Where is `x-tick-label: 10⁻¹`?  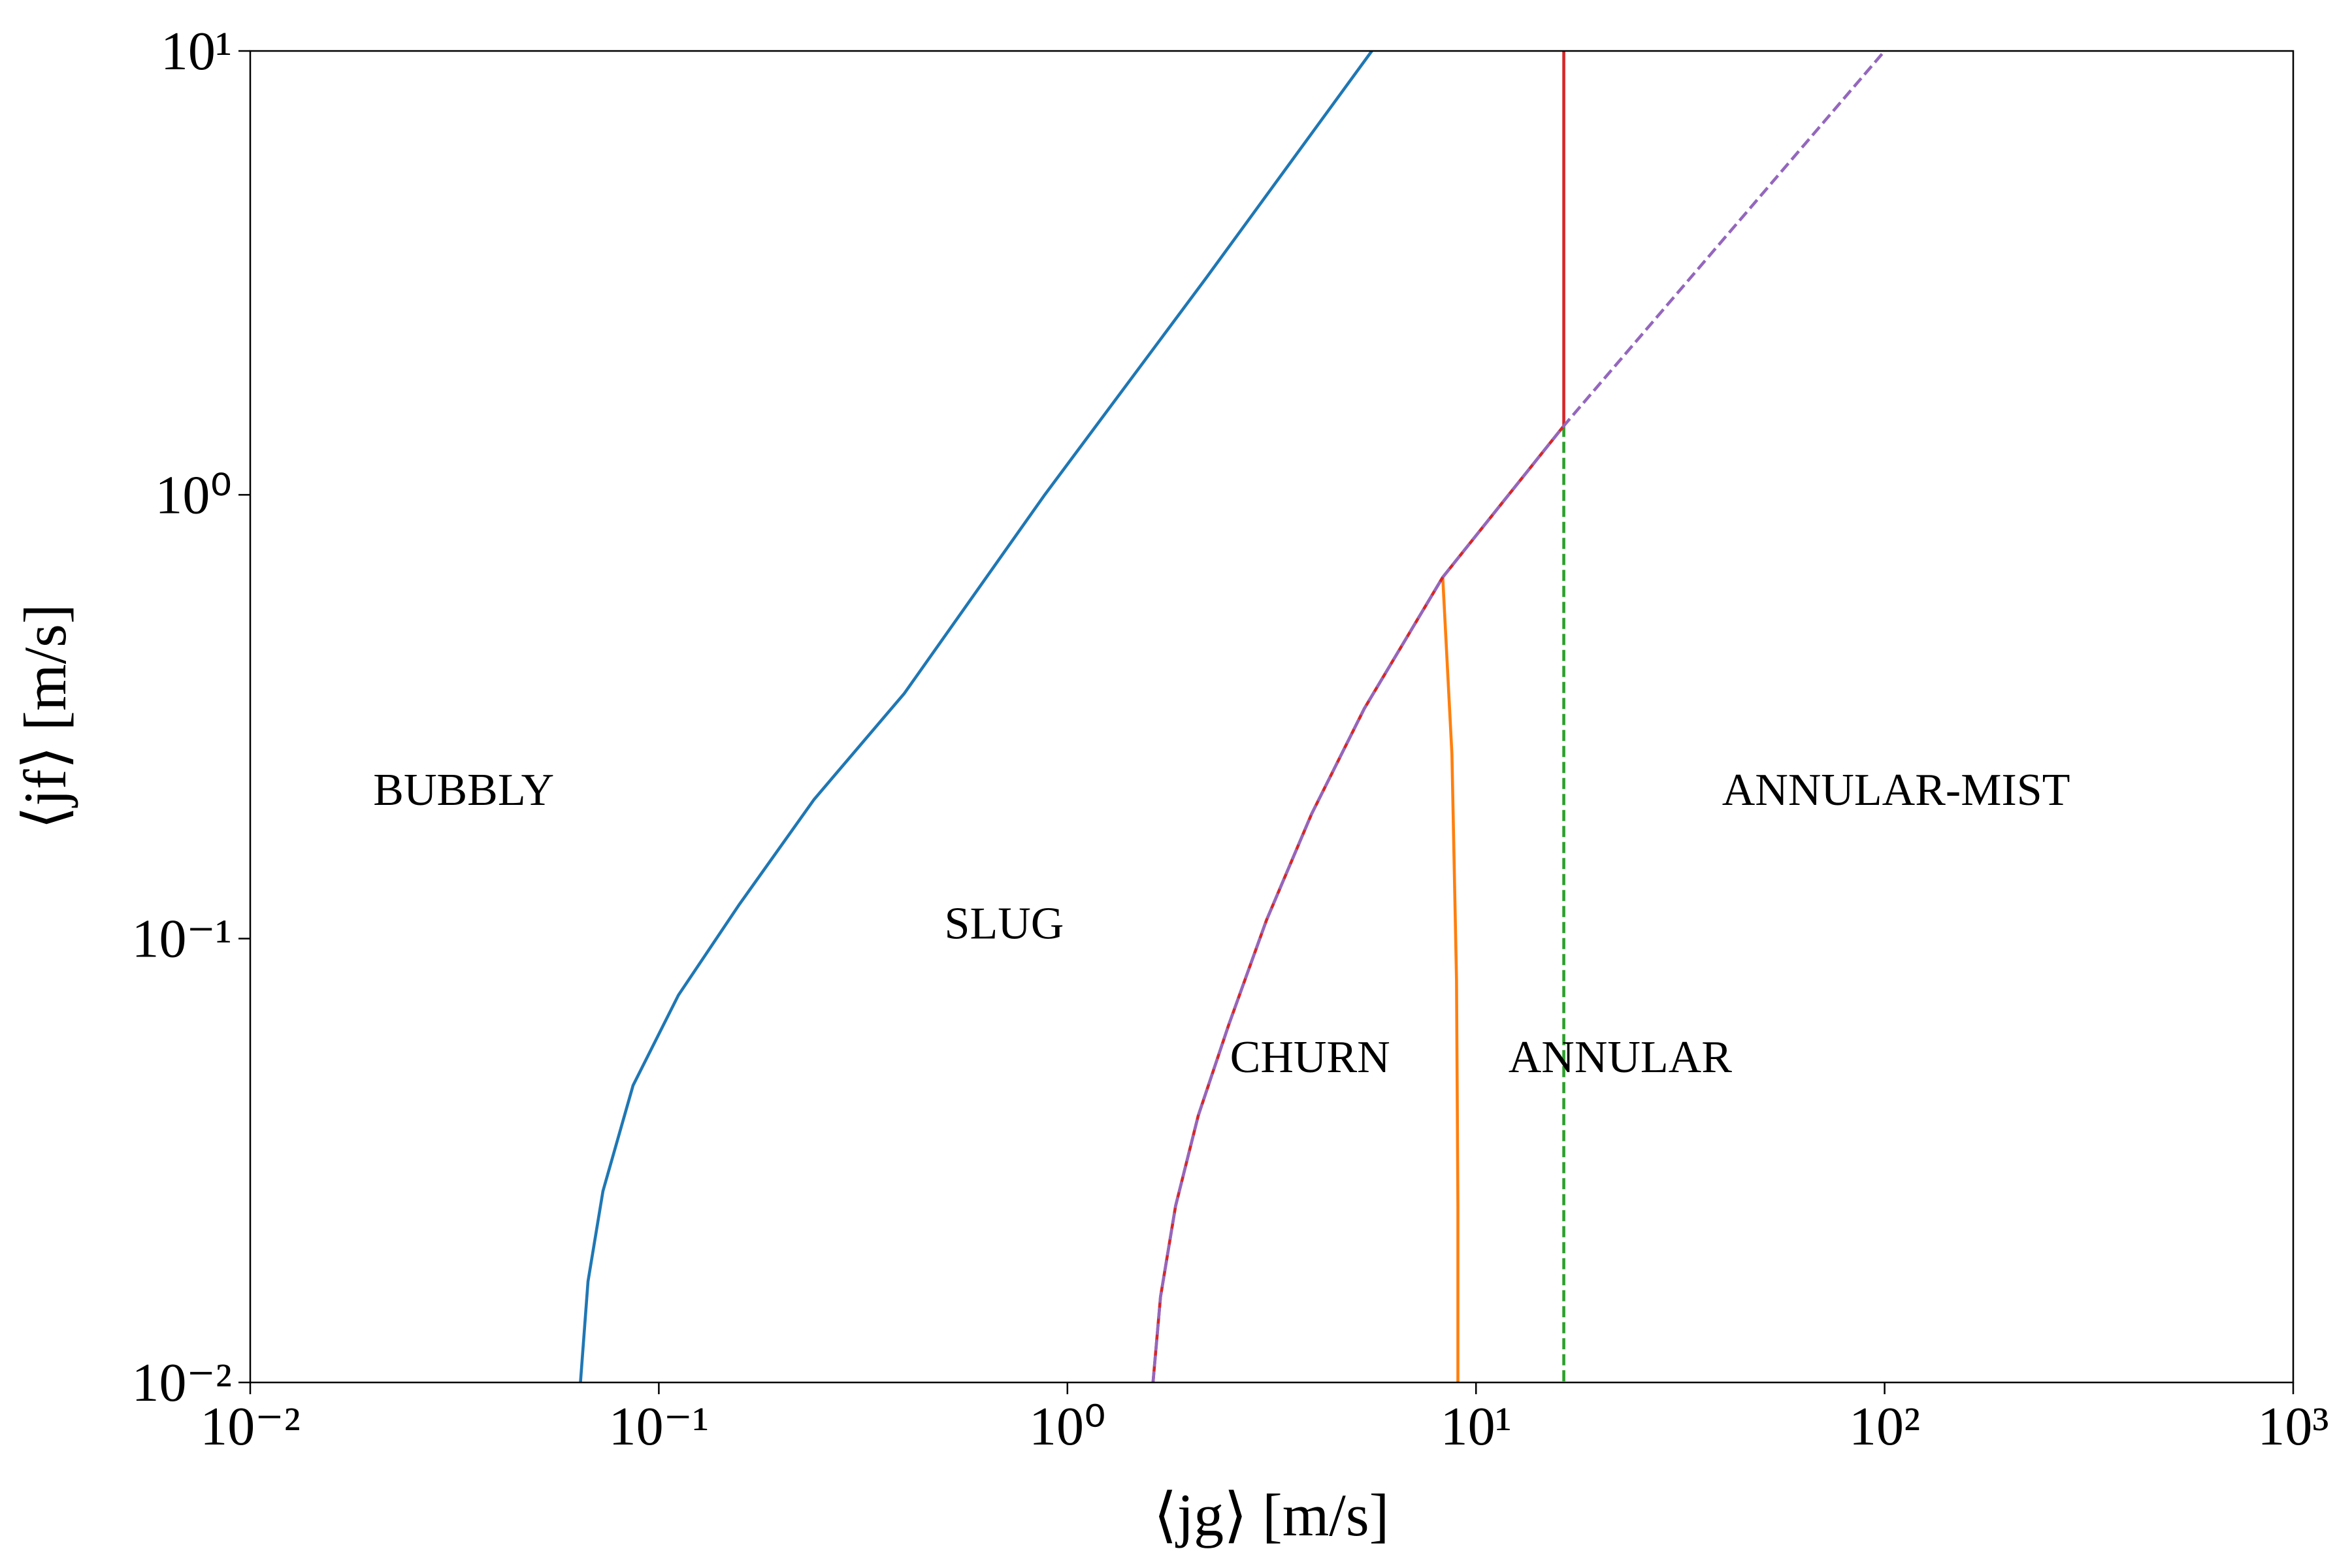 x-tick-label: 10⁻¹ is located at coordinates (659, 1426).